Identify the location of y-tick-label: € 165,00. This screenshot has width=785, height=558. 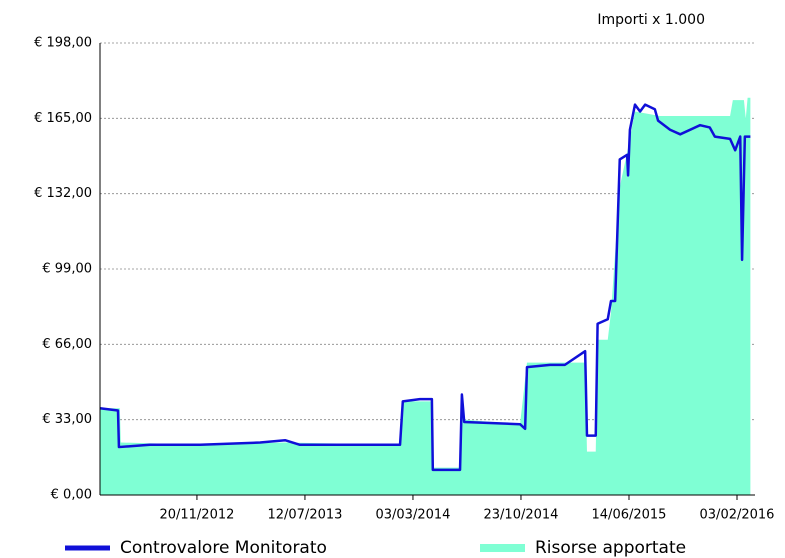
(63, 118).